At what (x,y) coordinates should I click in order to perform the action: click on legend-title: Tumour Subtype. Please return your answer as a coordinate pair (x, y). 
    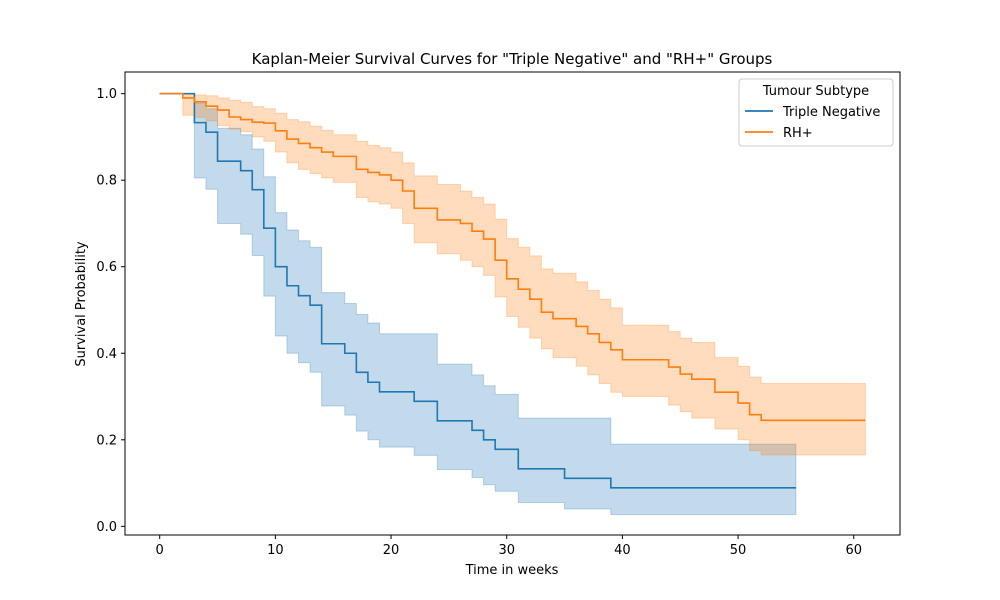
    Looking at the image, I should click on (815, 91).